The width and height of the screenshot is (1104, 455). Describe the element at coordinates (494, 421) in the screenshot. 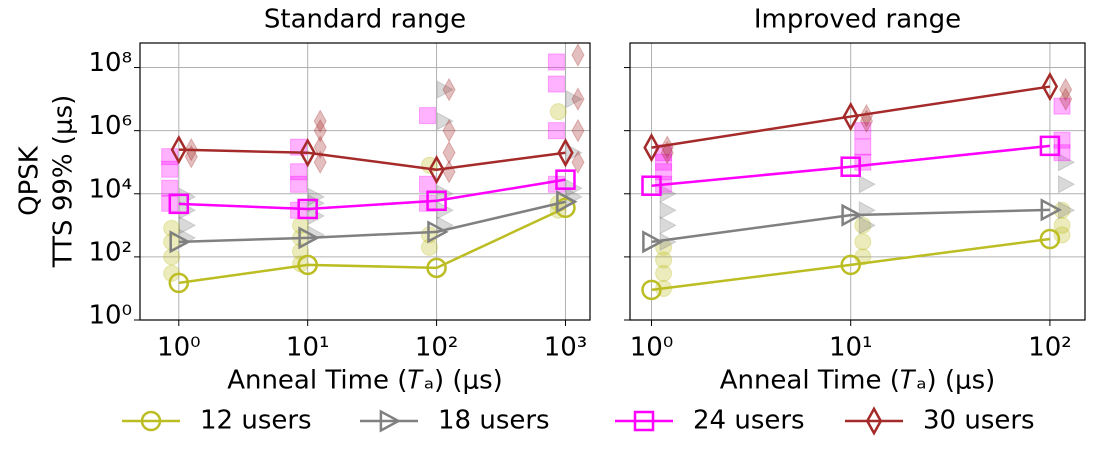

I see `legend-label: 18 users` at that location.